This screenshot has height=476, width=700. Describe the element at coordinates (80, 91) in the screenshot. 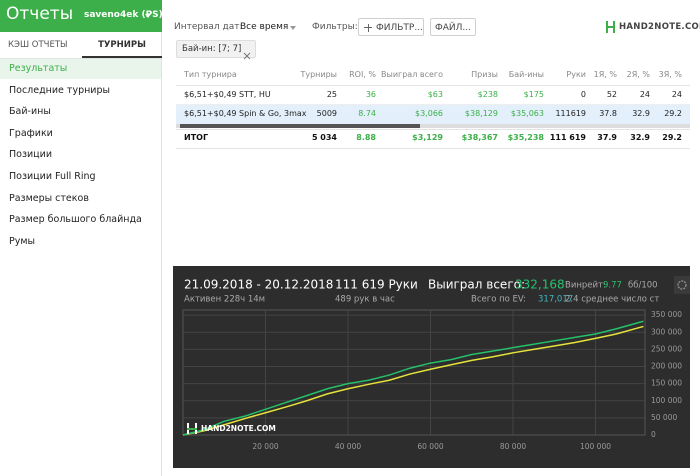

I see `menu-item: Последние турниры` at that location.